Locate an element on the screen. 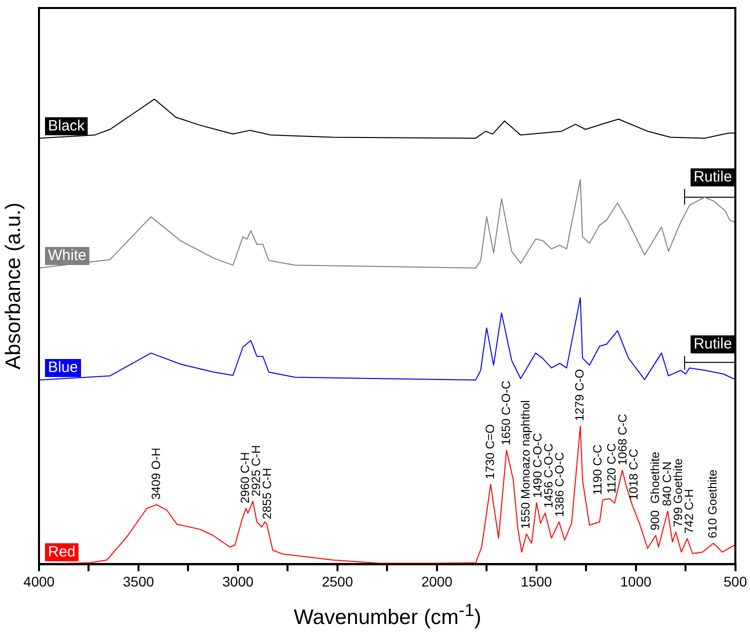  series-label: Red is located at coordinates (62, 551).